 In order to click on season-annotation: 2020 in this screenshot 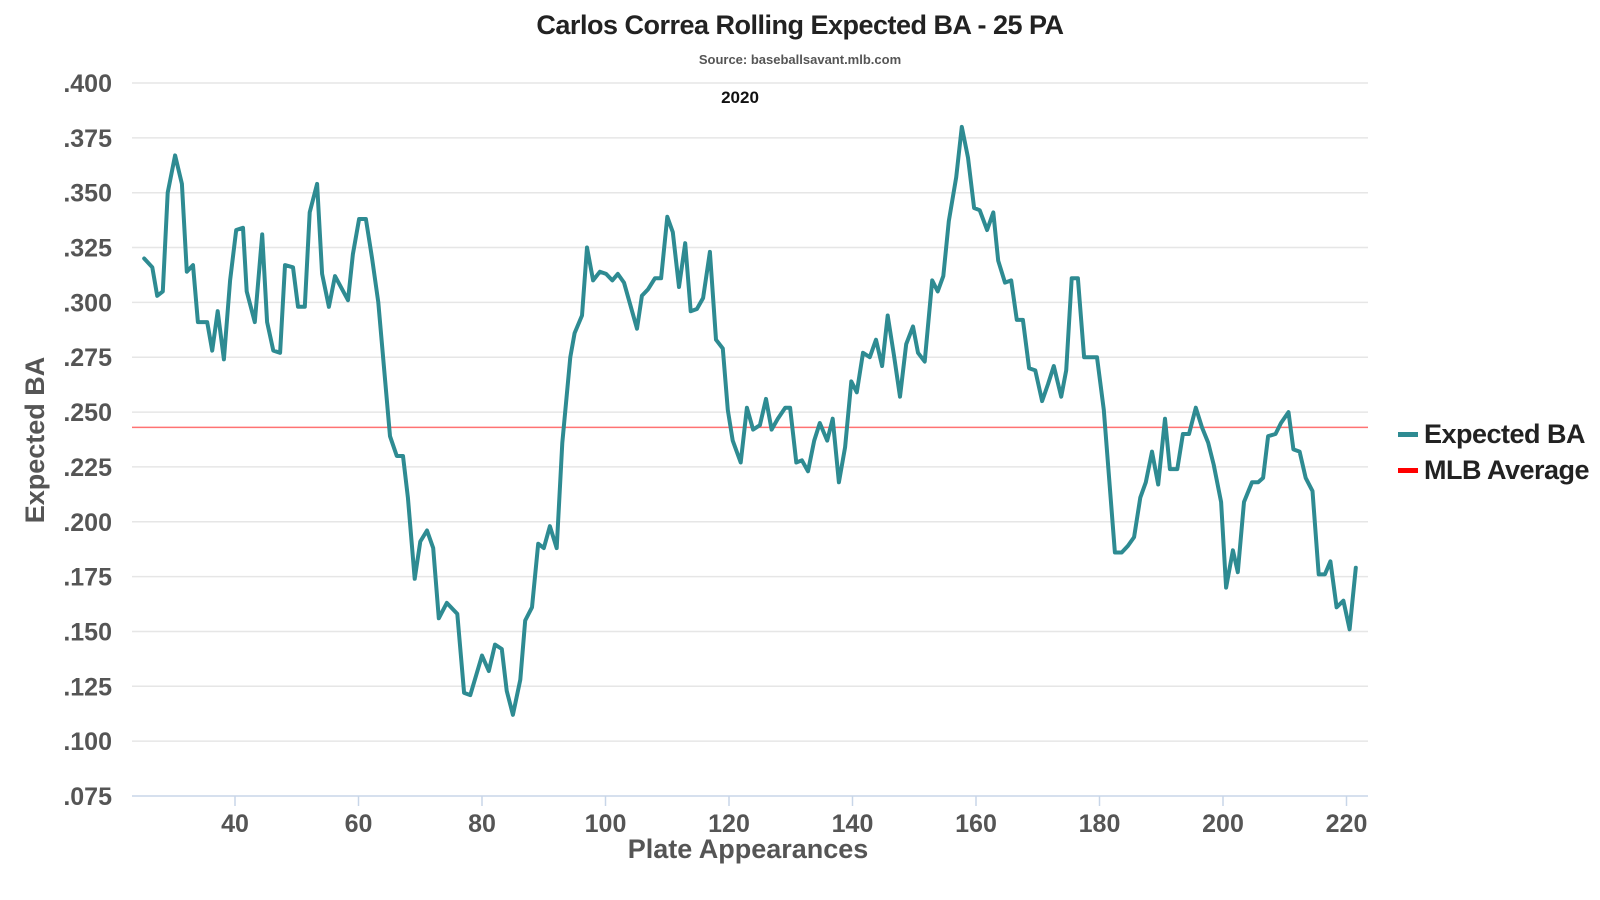, I will do `click(740, 97)`.